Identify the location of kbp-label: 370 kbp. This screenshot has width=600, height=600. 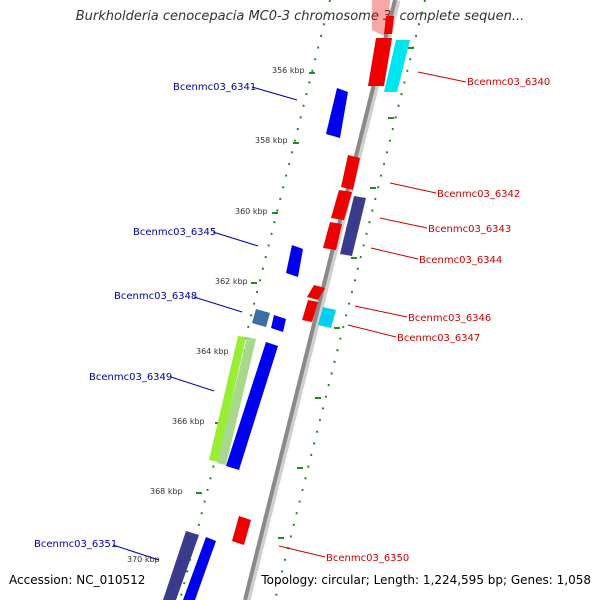
(143, 559).